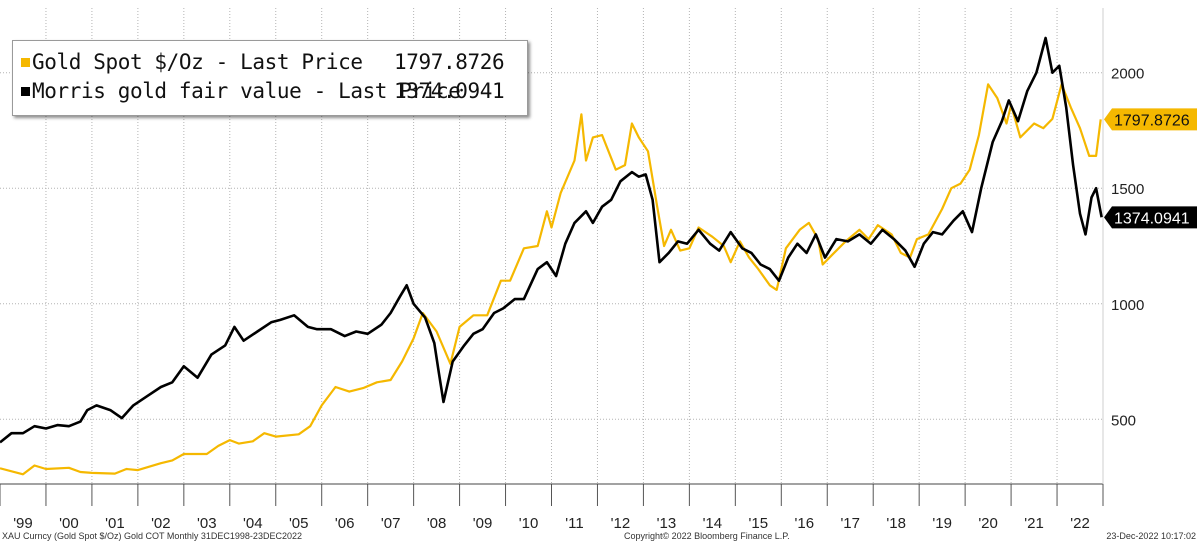 This screenshot has height=546, width=1200. What do you see at coordinates (988, 523) in the screenshot?
I see `x-tick-label: '20` at bounding box center [988, 523].